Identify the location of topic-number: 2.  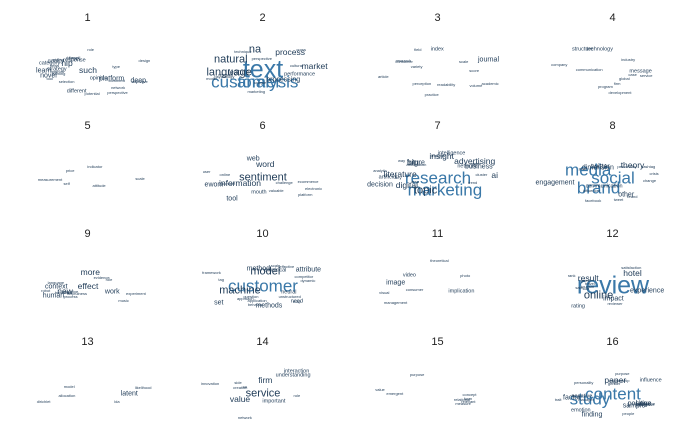
(262, 18).